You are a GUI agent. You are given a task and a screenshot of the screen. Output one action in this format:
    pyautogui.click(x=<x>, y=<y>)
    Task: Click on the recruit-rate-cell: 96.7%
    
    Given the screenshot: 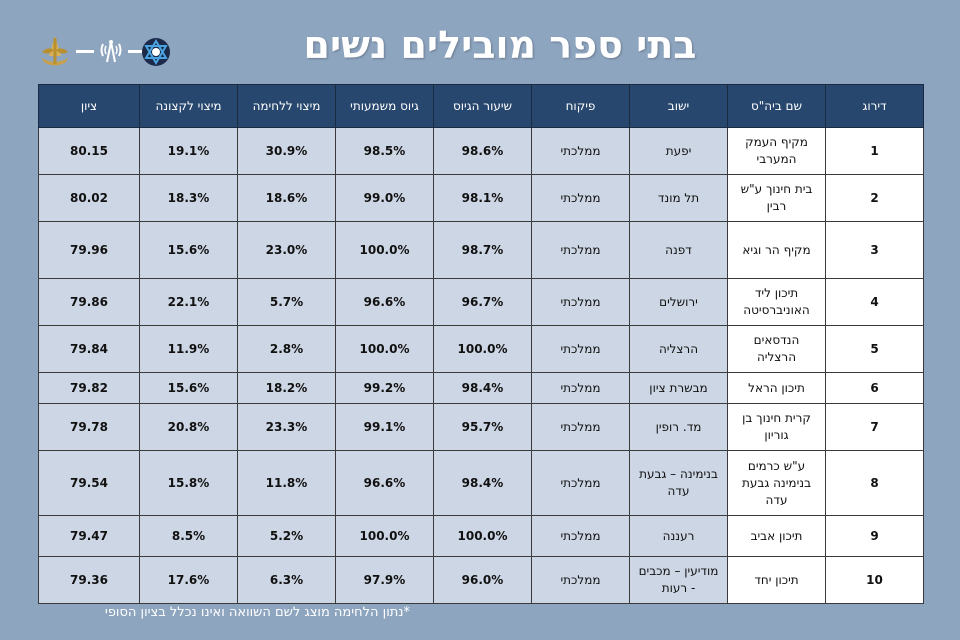 What is the action you would take?
    pyautogui.click(x=482, y=302)
    